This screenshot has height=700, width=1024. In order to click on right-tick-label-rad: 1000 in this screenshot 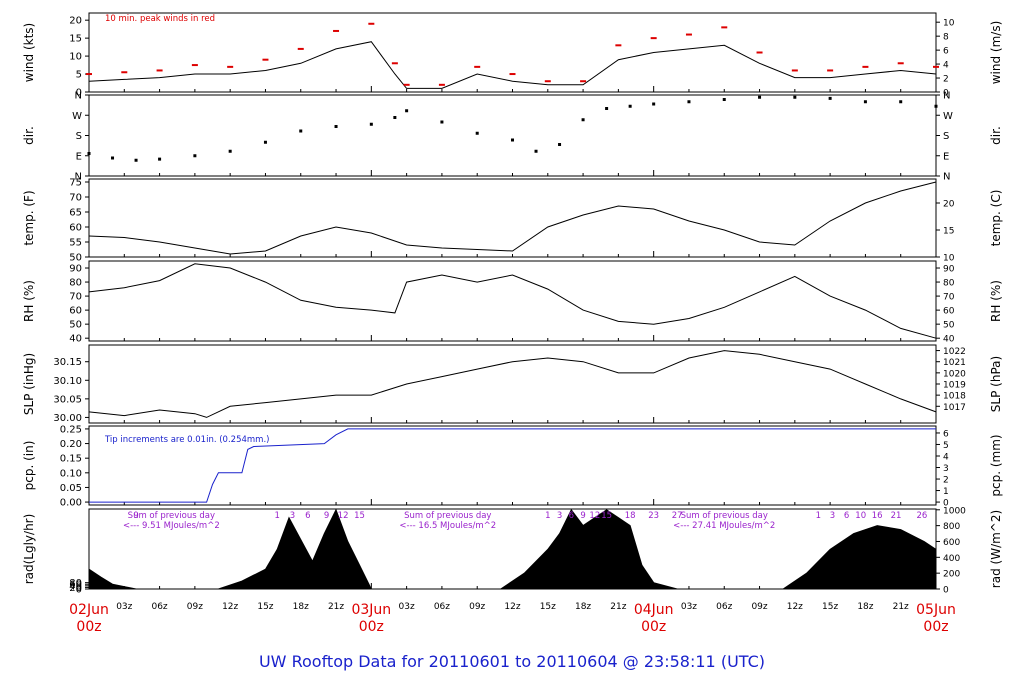, I will do `click(954, 511)`.